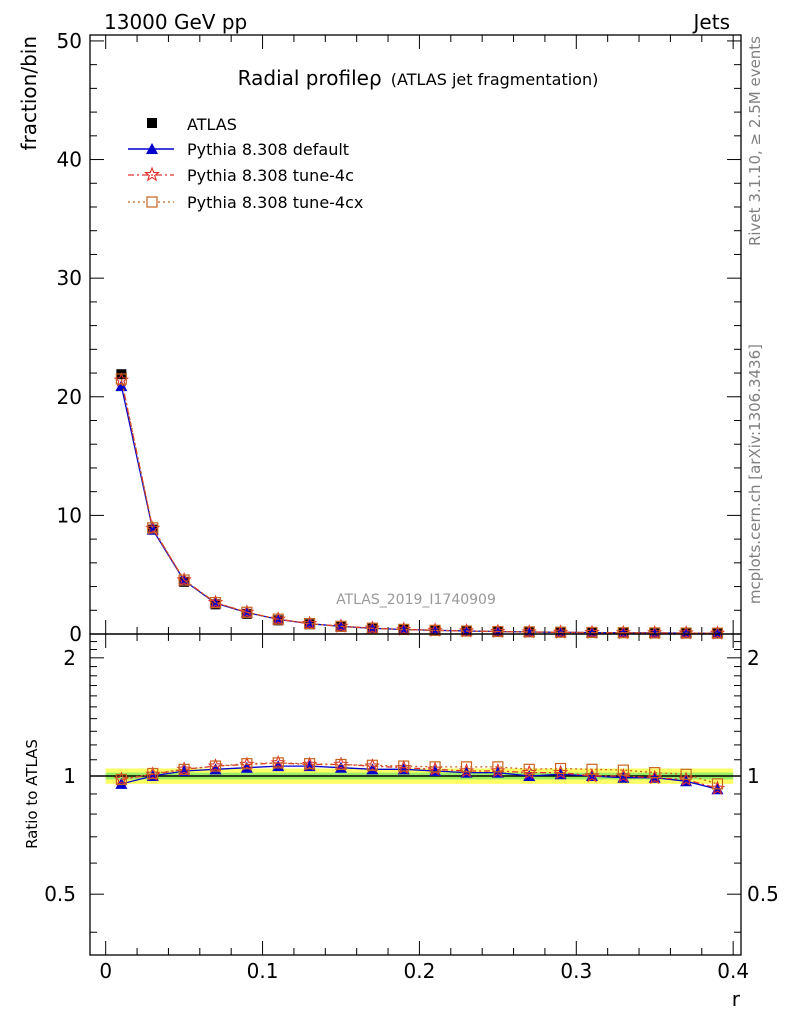 The height and width of the screenshot is (1024, 786). Describe the element at coordinates (733, 971) in the screenshot. I see `x-tick-label: 0.4` at that location.